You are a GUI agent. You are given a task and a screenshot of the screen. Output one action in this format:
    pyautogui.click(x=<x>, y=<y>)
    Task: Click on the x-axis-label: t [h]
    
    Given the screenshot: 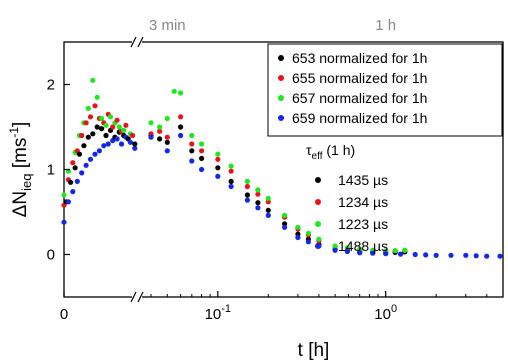 What is the action you would take?
    pyautogui.click(x=314, y=350)
    